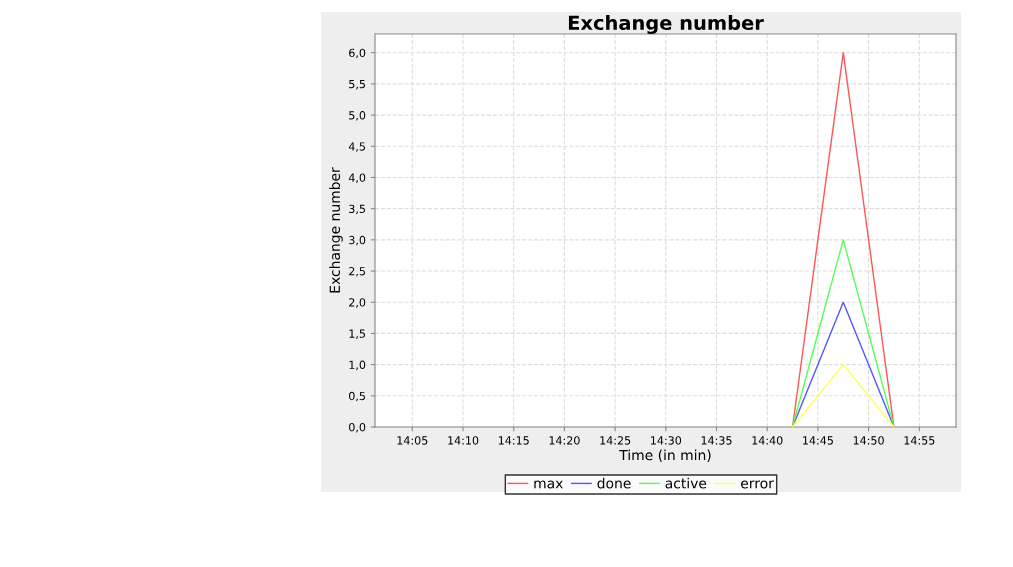 This screenshot has width=1013, height=567. Describe the element at coordinates (868, 440) in the screenshot. I see `x-tick-label: 14:50` at that location.